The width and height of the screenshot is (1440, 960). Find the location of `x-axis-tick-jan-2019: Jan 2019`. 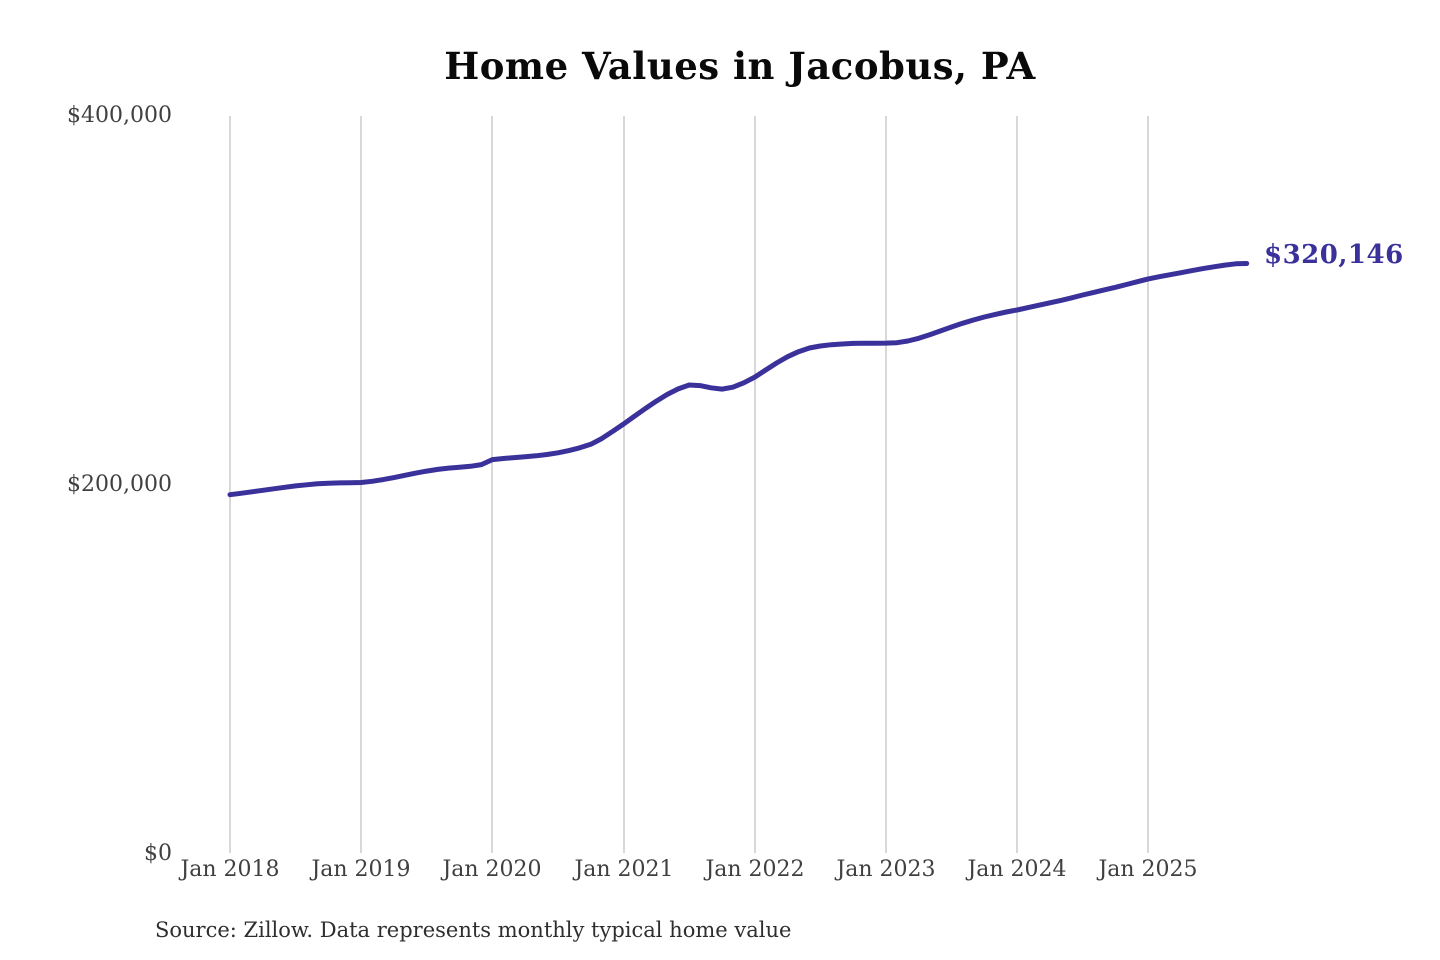

x-axis-tick-jan-2019: Jan 2019 is located at coordinates (361, 869).